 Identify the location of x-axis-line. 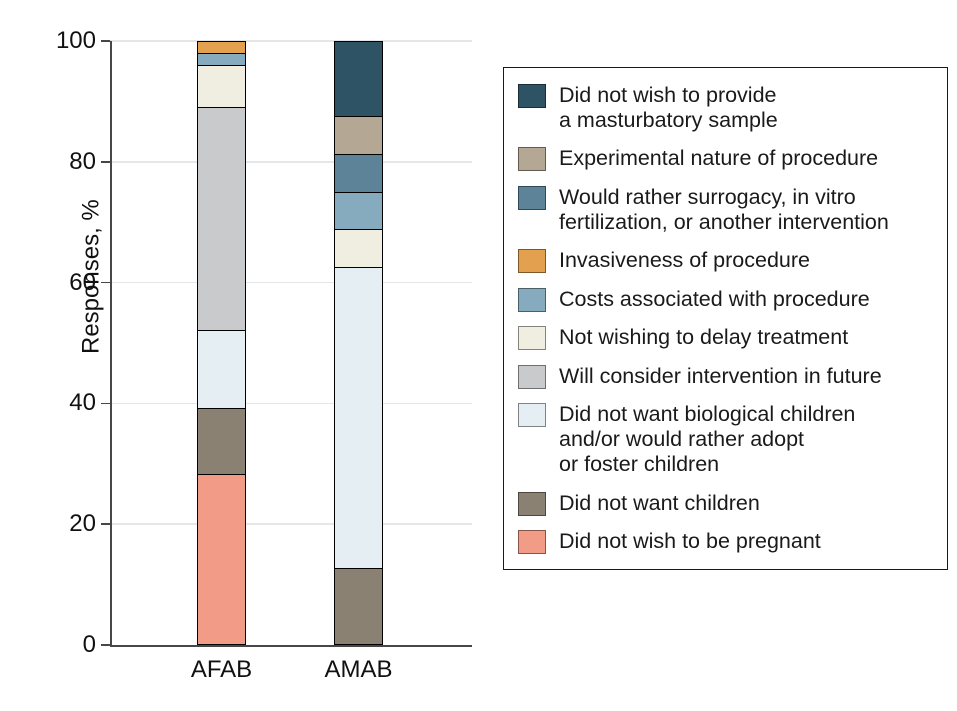
(291, 646).